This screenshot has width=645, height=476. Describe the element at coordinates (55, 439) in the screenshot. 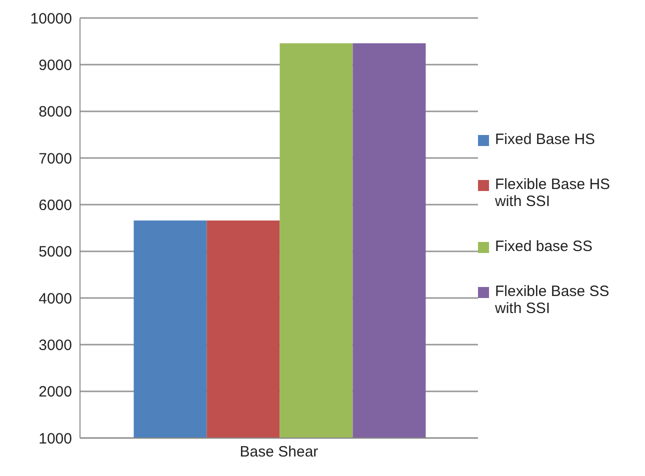

I see `y-tick-label: 1000` at that location.